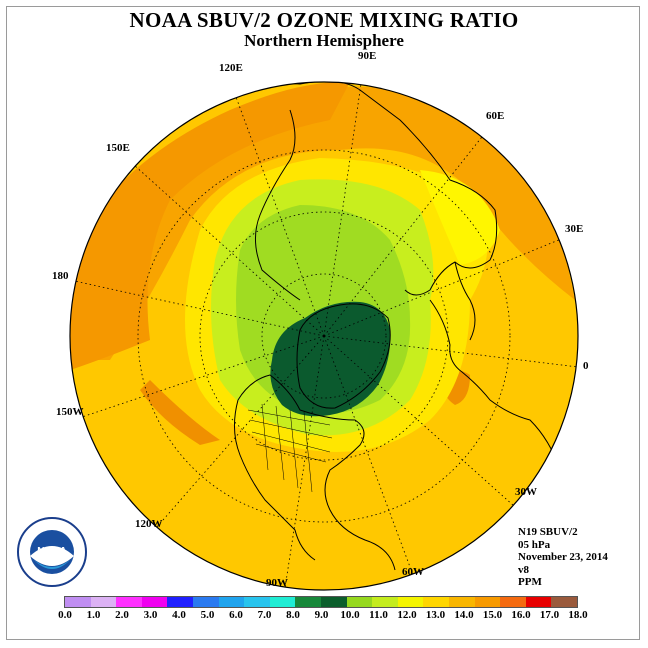 The width and height of the screenshot is (648, 648). I want to click on map-subtitle: Northern Hemisphere, so click(324, 40).